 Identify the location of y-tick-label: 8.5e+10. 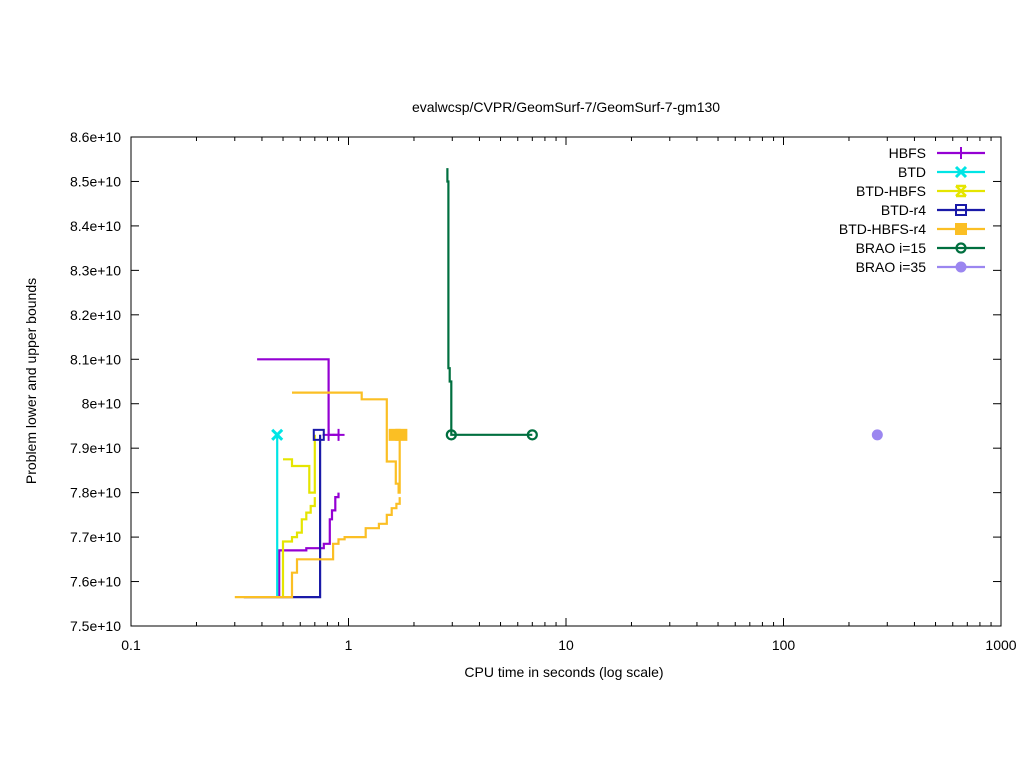
(95, 181).